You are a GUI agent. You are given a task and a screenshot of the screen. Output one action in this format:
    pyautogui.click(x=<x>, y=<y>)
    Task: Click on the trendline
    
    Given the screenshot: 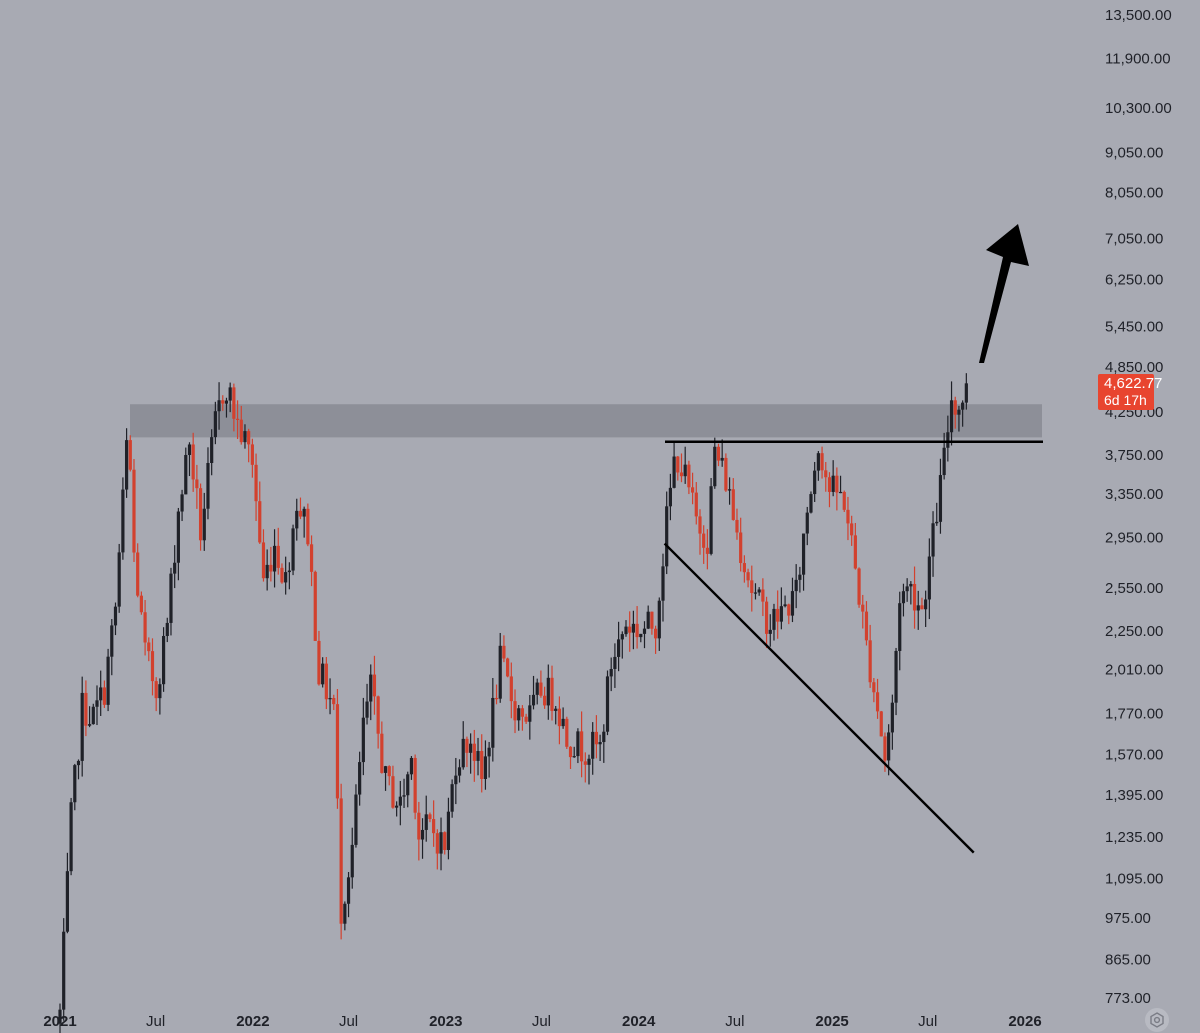 What is the action you would take?
    pyautogui.click(x=819, y=698)
    